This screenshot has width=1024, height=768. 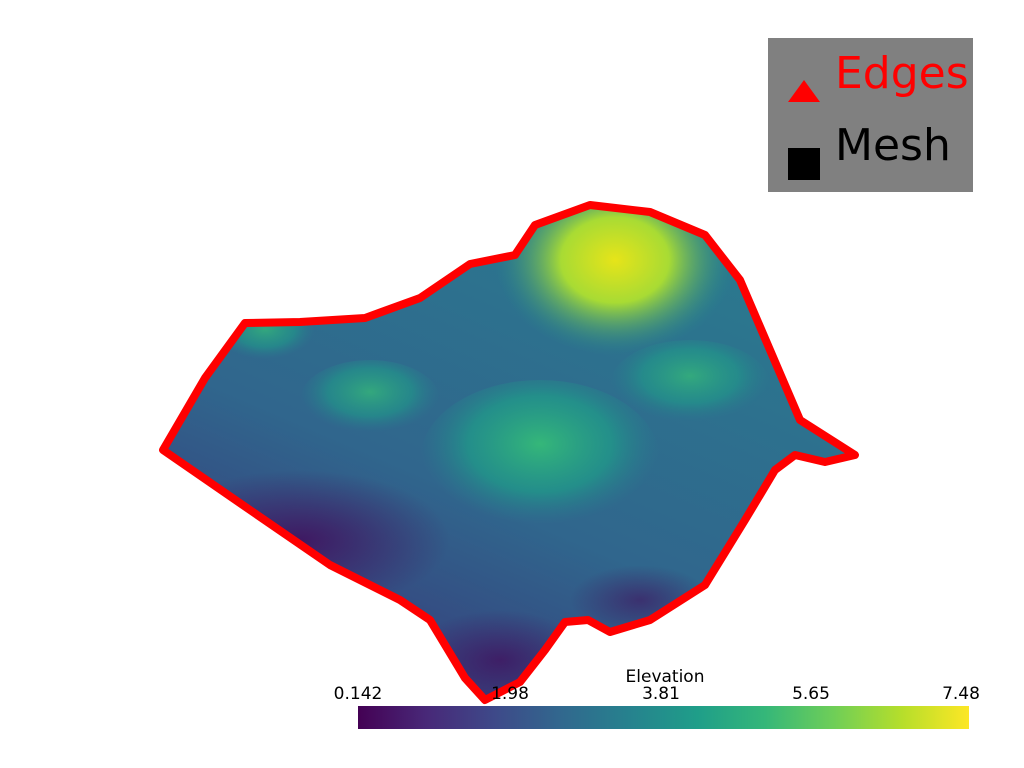 What do you see at coordinates (661, 694) in the screenshot?
I see `scalar-bar-tick: 3.81` at bounding box center [661, 694].